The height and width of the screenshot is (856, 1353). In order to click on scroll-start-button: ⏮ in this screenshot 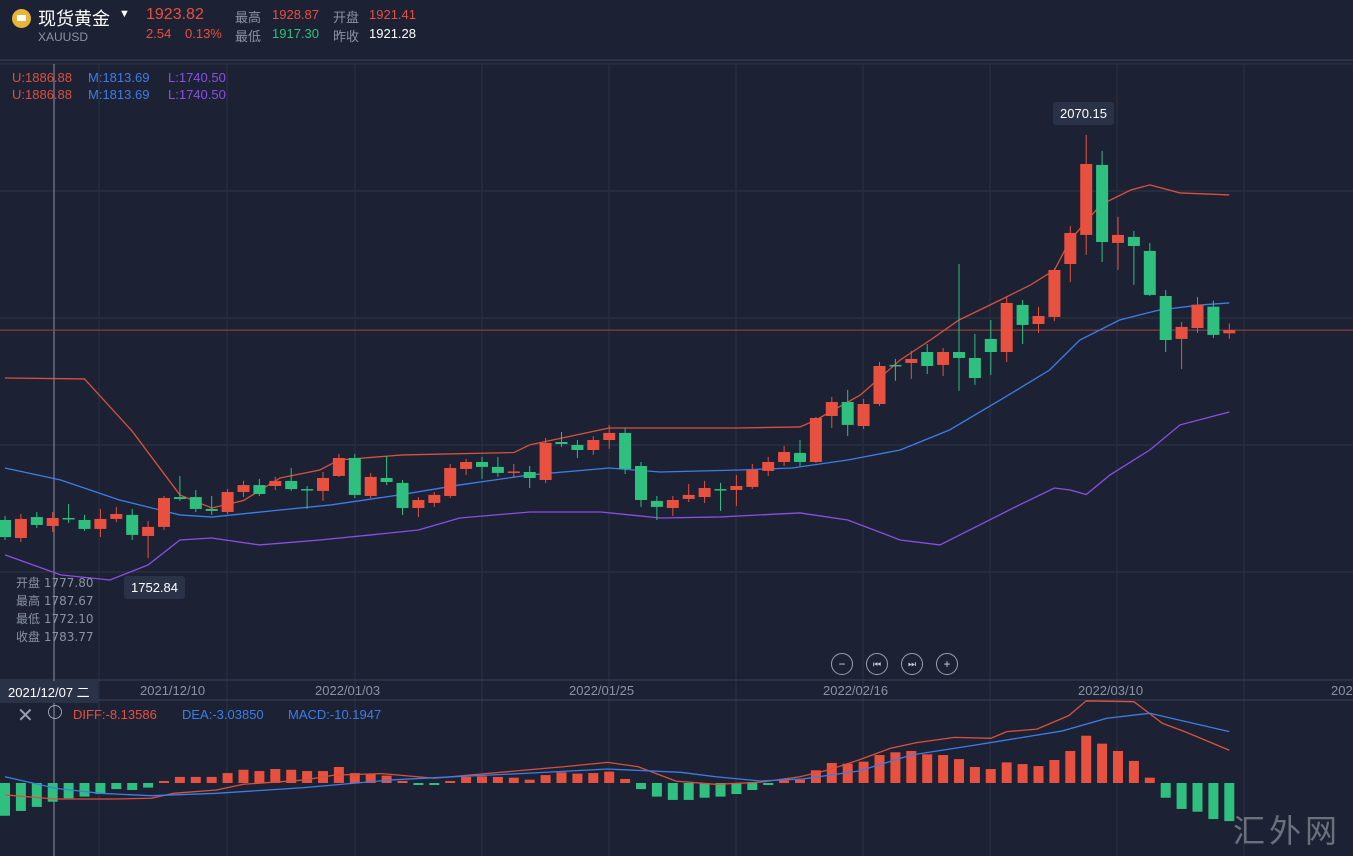, I will do `click(877, 664)`.